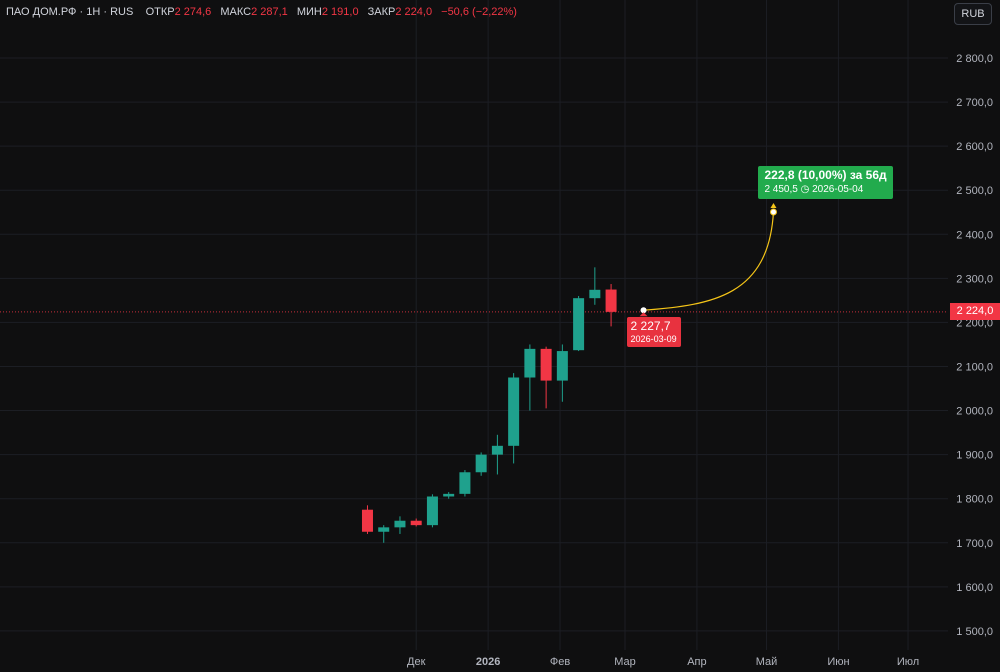  Describe the element at coordinates (974, 367) in the screenshot. I see `y-tick-label: 2 100,0` at that location.